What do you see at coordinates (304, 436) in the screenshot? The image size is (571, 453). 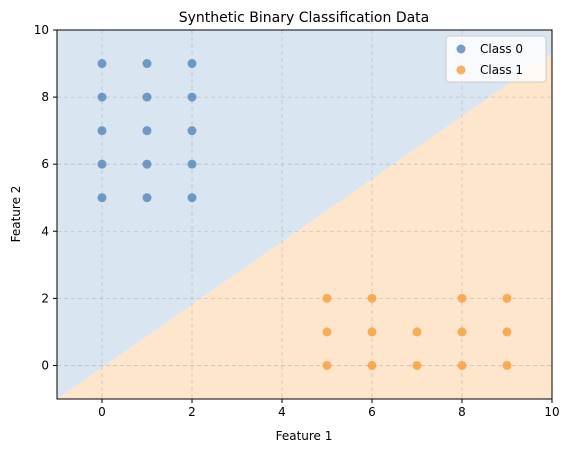 I see `x-axis-label: Feature 1` at bounding box center [304, 436].